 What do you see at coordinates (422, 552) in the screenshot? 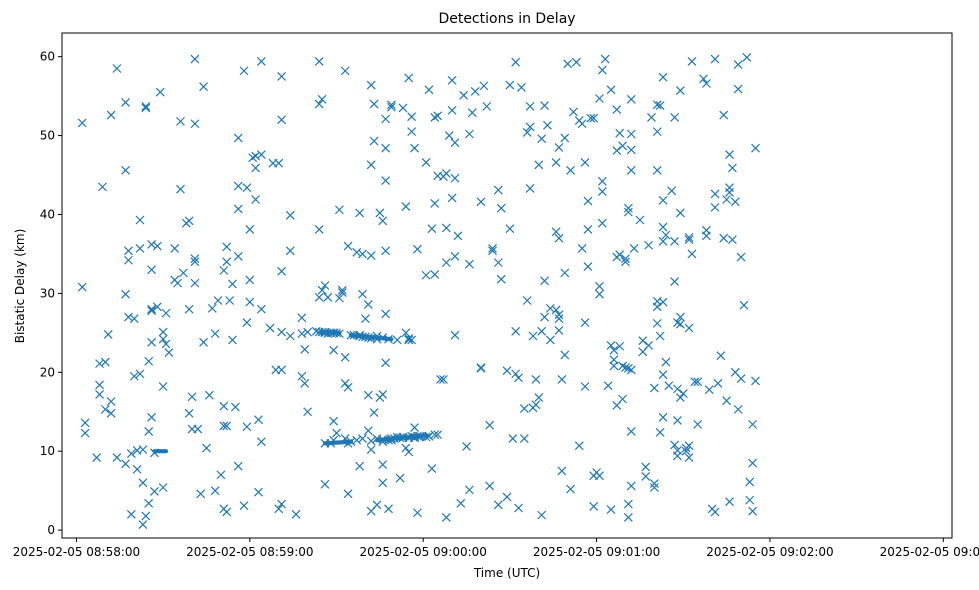
I see `x-tick-label: 2025-02-05 09:00:00` at bounding box center [422, 552].